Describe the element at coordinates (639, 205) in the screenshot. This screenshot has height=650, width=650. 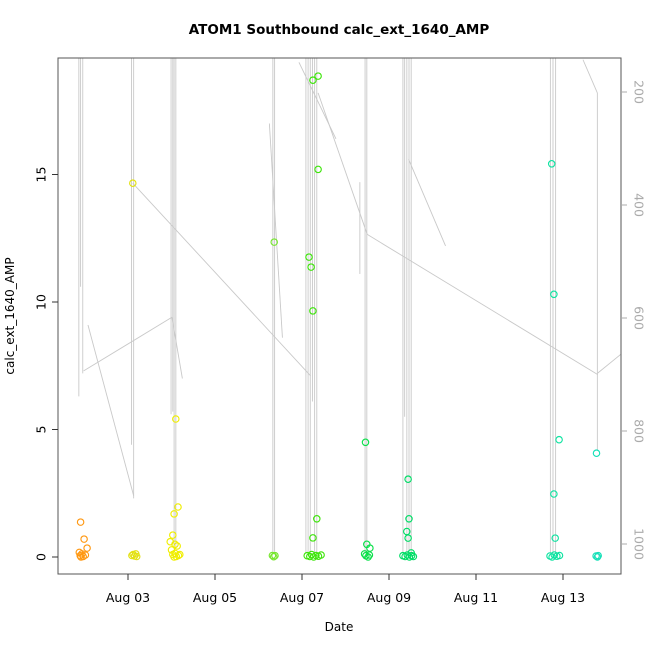
I see `right-tick-label: 400` at that location.